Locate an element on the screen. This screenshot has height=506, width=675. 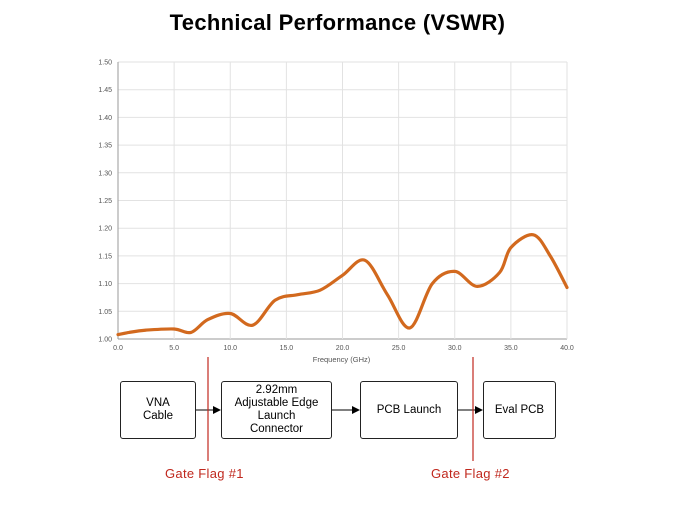
y-tick-label: 1.20 is located at coordinates (105, 229).